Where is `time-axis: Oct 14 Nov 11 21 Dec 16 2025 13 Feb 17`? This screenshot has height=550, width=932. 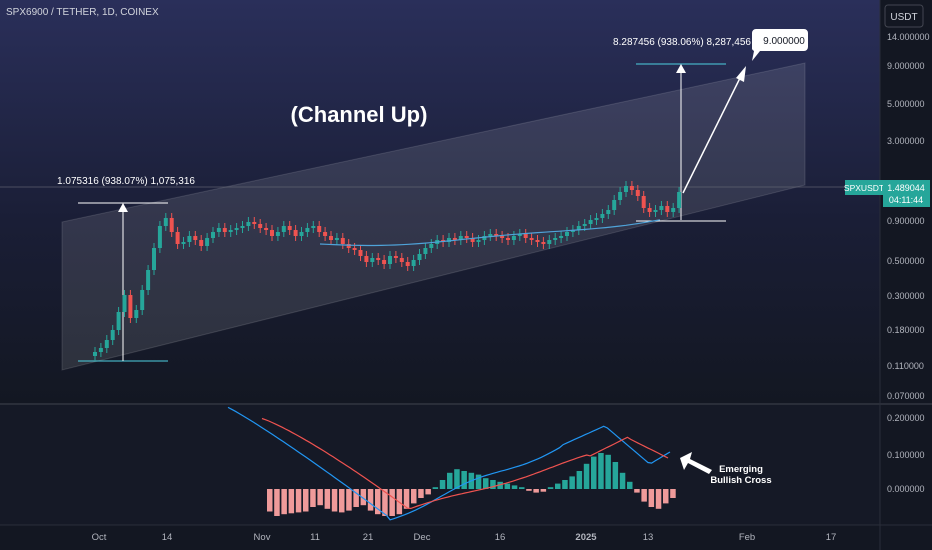
time-axis: Oct 14 Nov 11 21 Dec 16 2025 13 Feb 17 is located at coordinates (464, 537).